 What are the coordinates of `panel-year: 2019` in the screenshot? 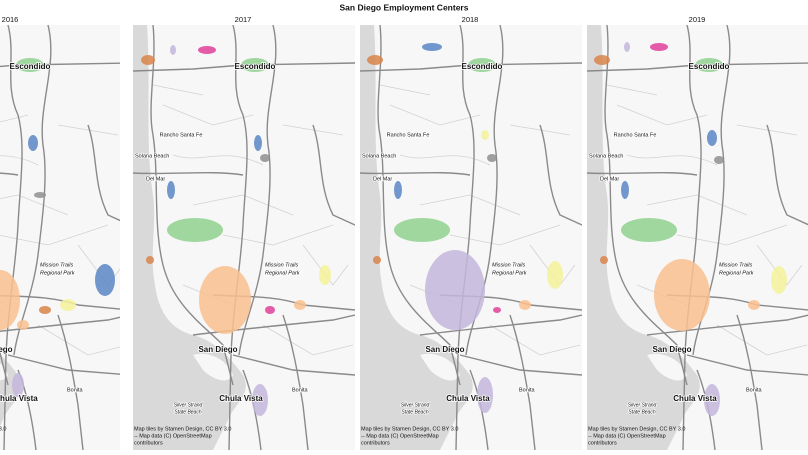 It's located at (697, 19).